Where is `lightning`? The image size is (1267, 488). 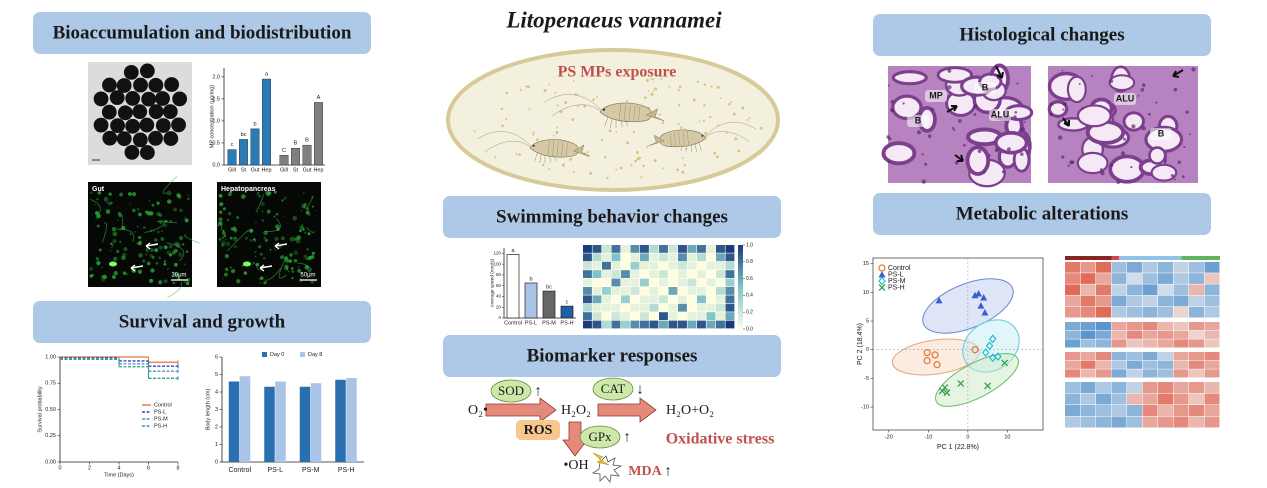
lightning is located at coordinates (601, 459).